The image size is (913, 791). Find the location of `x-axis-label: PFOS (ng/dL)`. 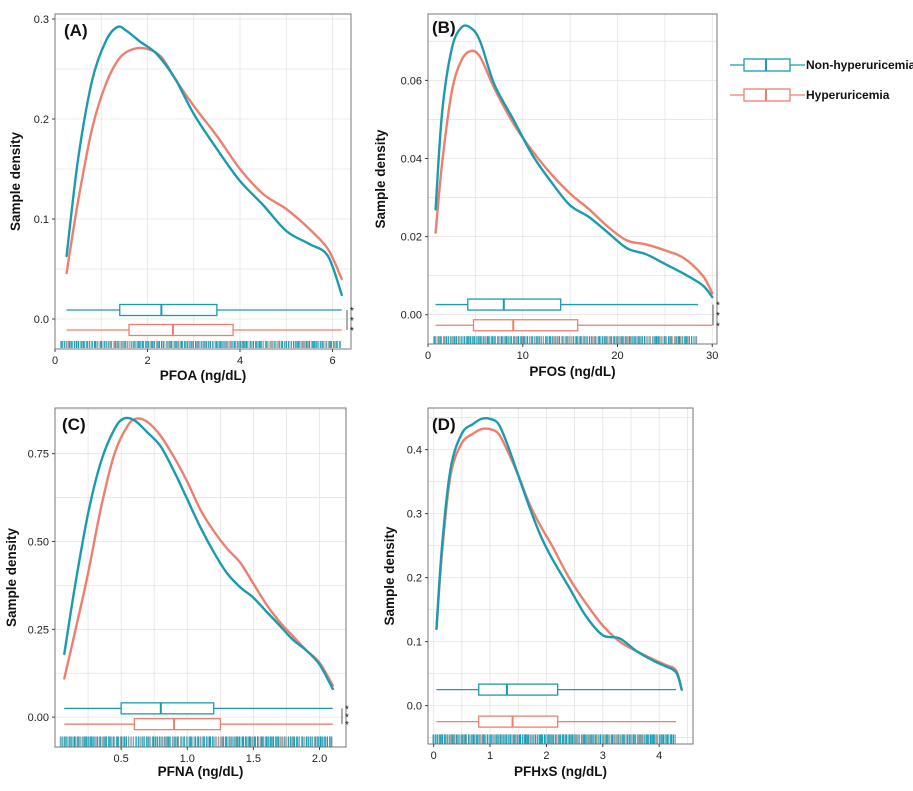

x-axis-label: PFOS (ng/dL) is located at coordinates (572, 371).